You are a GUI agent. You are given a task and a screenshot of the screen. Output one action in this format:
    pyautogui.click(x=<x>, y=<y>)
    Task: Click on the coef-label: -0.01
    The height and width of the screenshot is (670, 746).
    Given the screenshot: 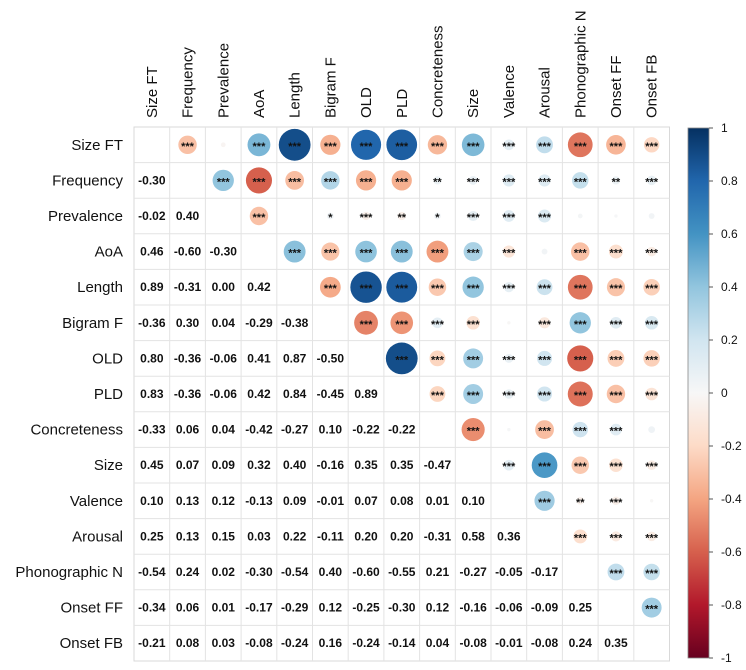 What is the action you would take?
    pyautogui.click(x=509, y=643)
    